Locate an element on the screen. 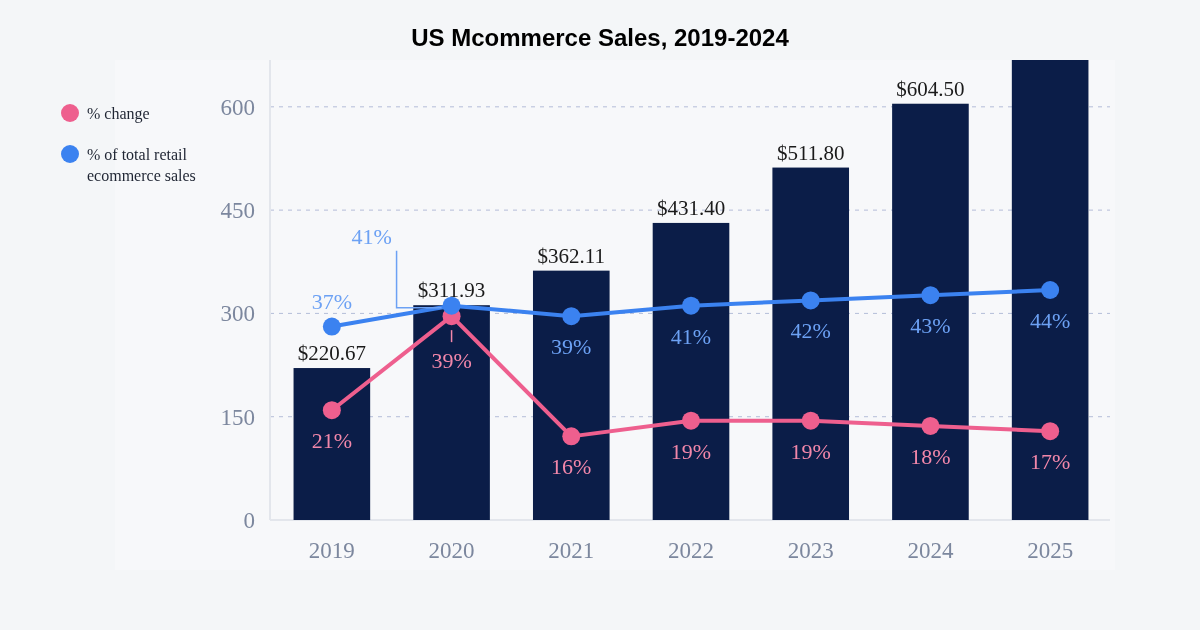 This screenshot has width=1200, height=630. x-tick-label: 2023 is located at coordinates (810, 550).